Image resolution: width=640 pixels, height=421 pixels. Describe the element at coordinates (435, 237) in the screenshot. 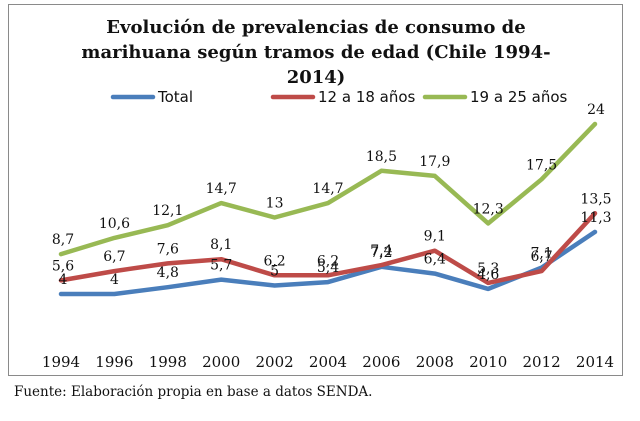

I see `data-label: 9,1` at that location.